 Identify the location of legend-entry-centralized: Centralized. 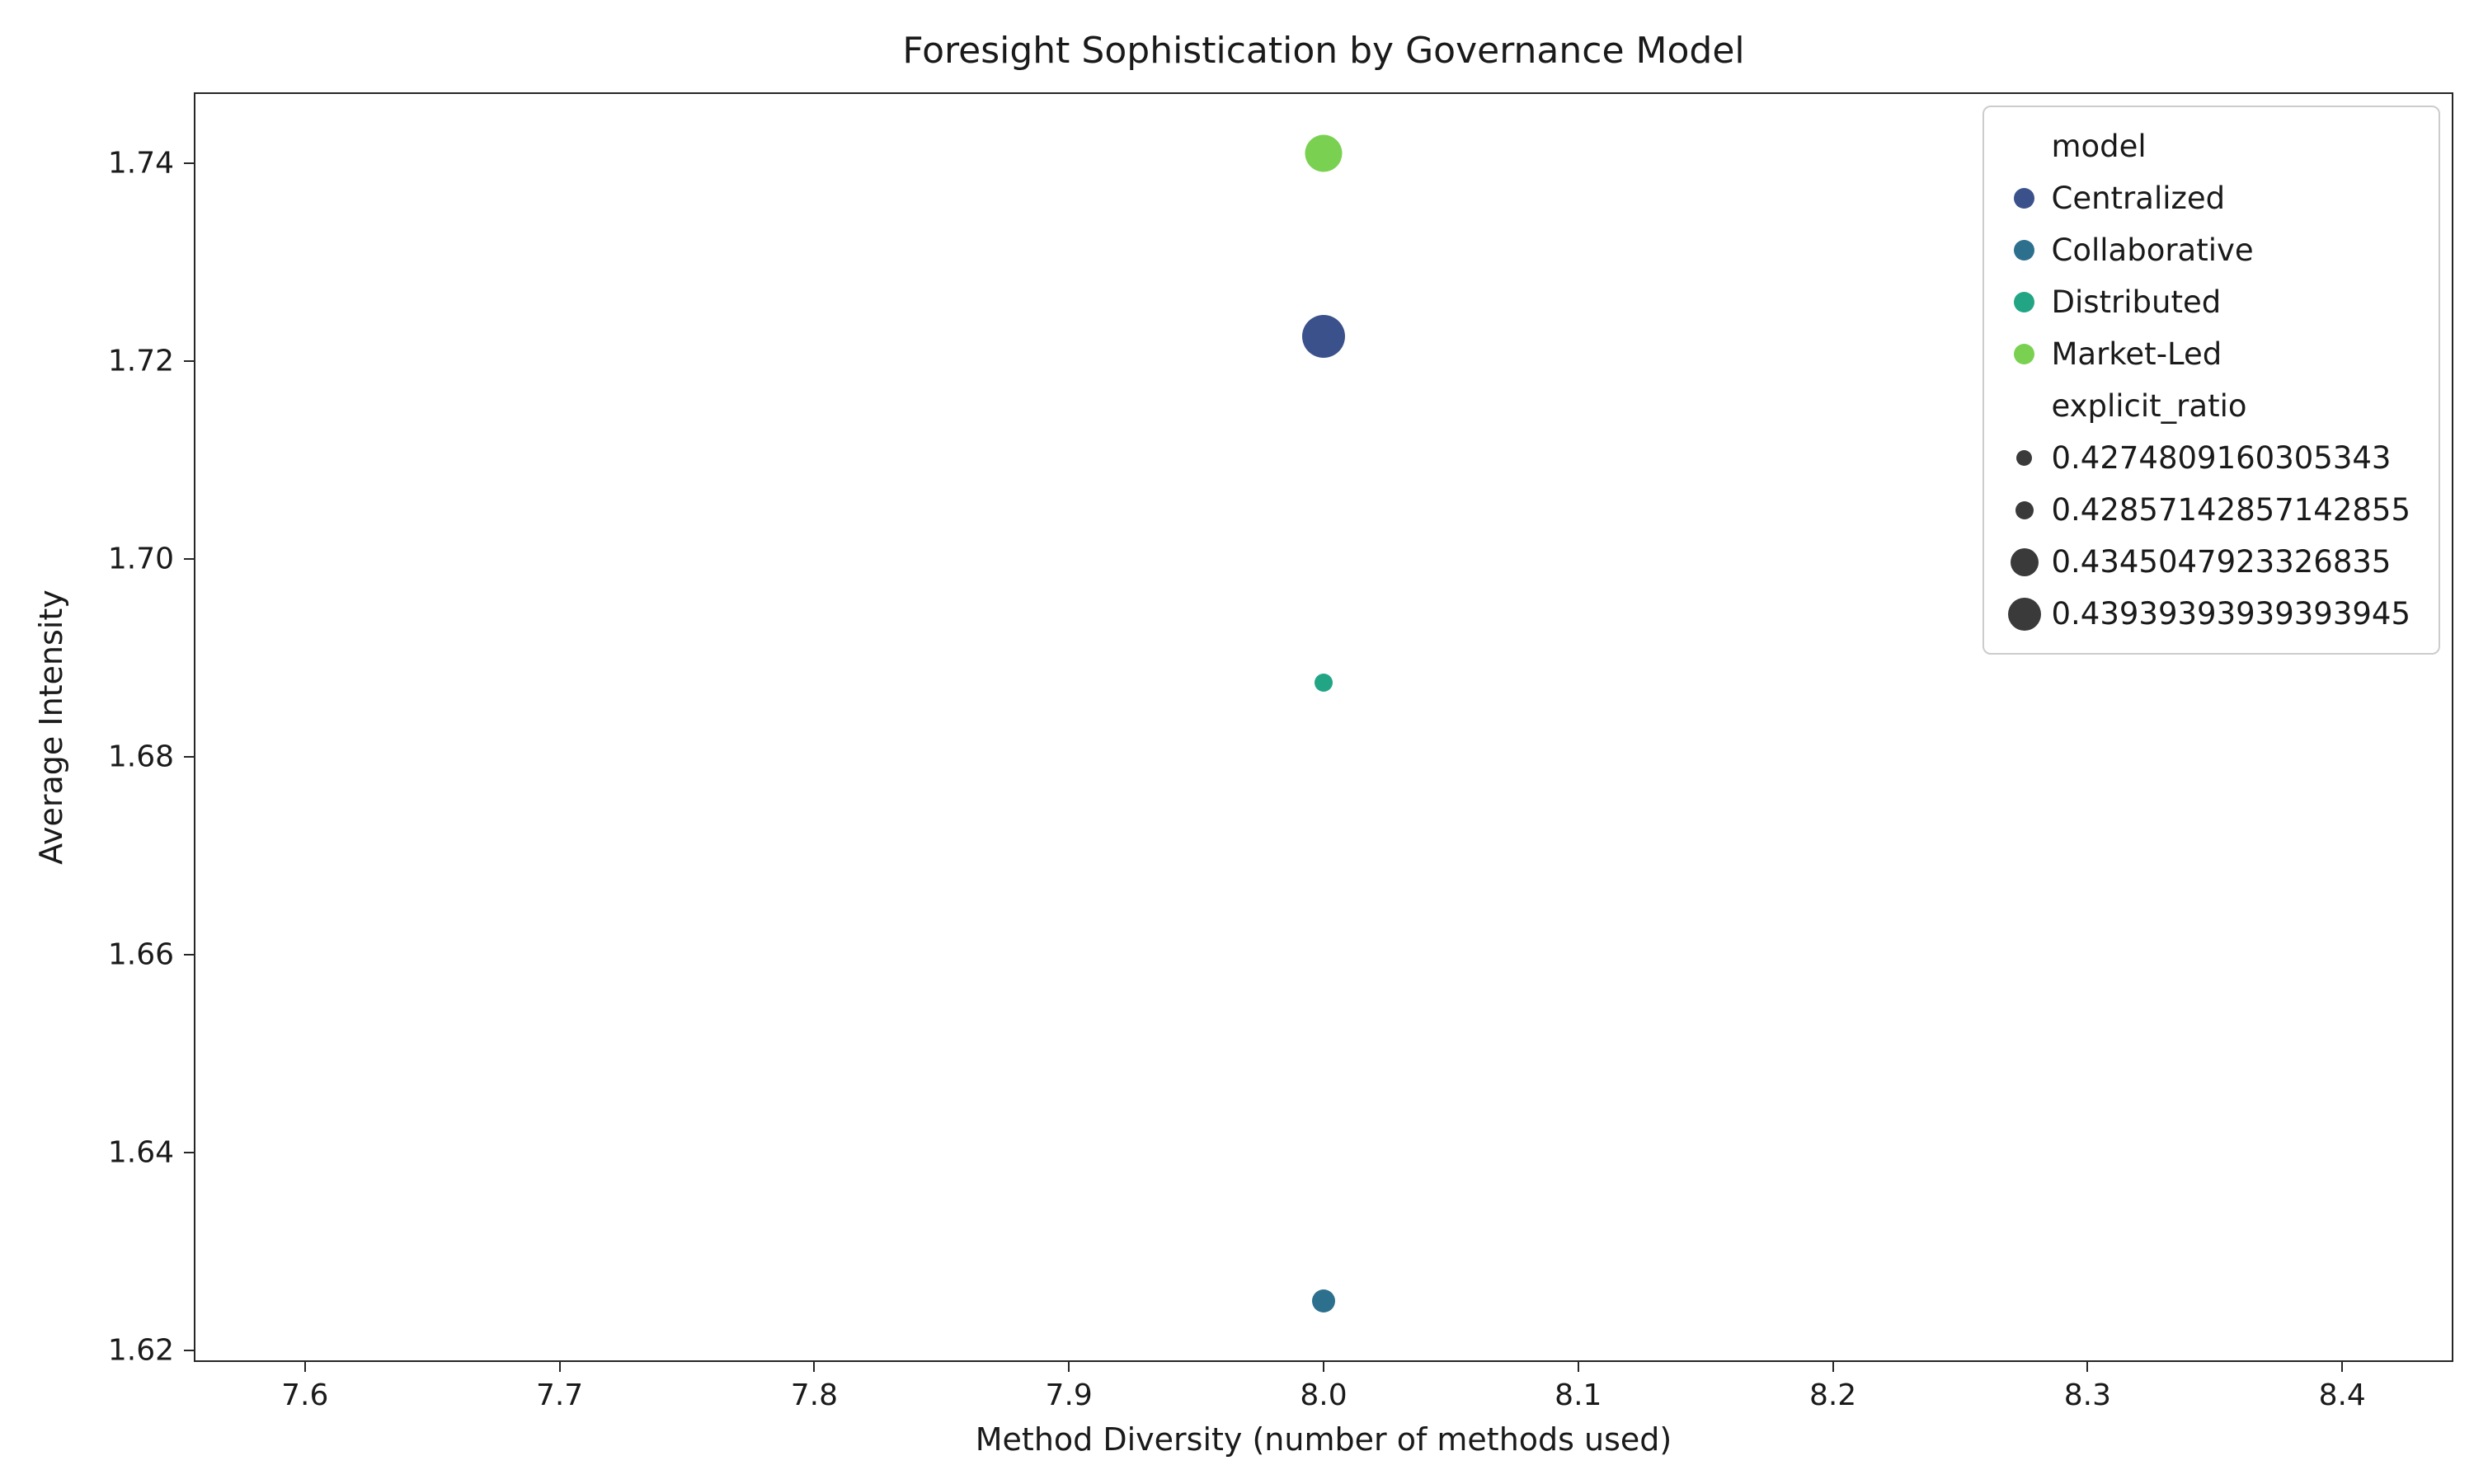
(2204, 198).